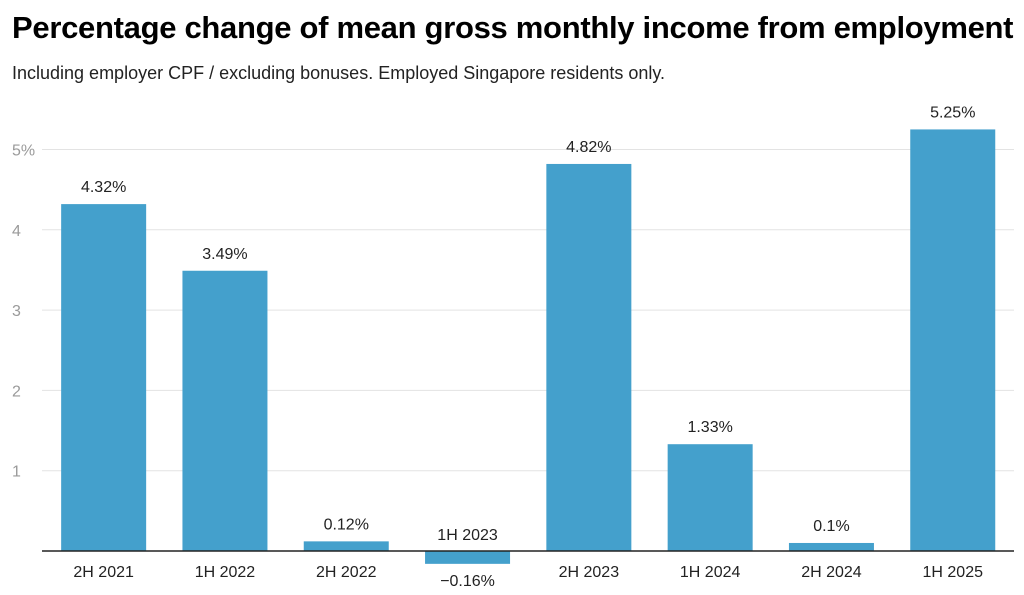 Image resolution: width=1024 pixels, height=595 pixels. What do you see at coordinates (23, 151) in the screenshot?
I see `y-tick-label-5: 5%` at bounding box center [23, 151].